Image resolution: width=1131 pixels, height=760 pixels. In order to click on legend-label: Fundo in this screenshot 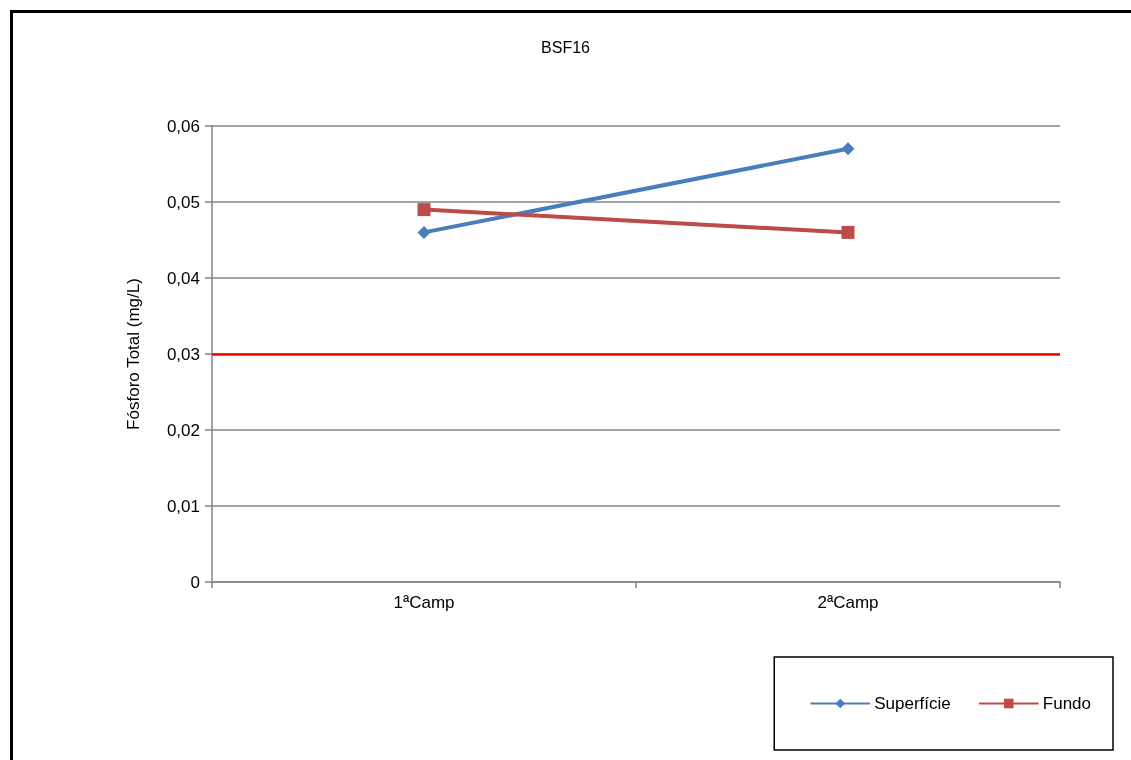, I will do `click(1066, 703)`.